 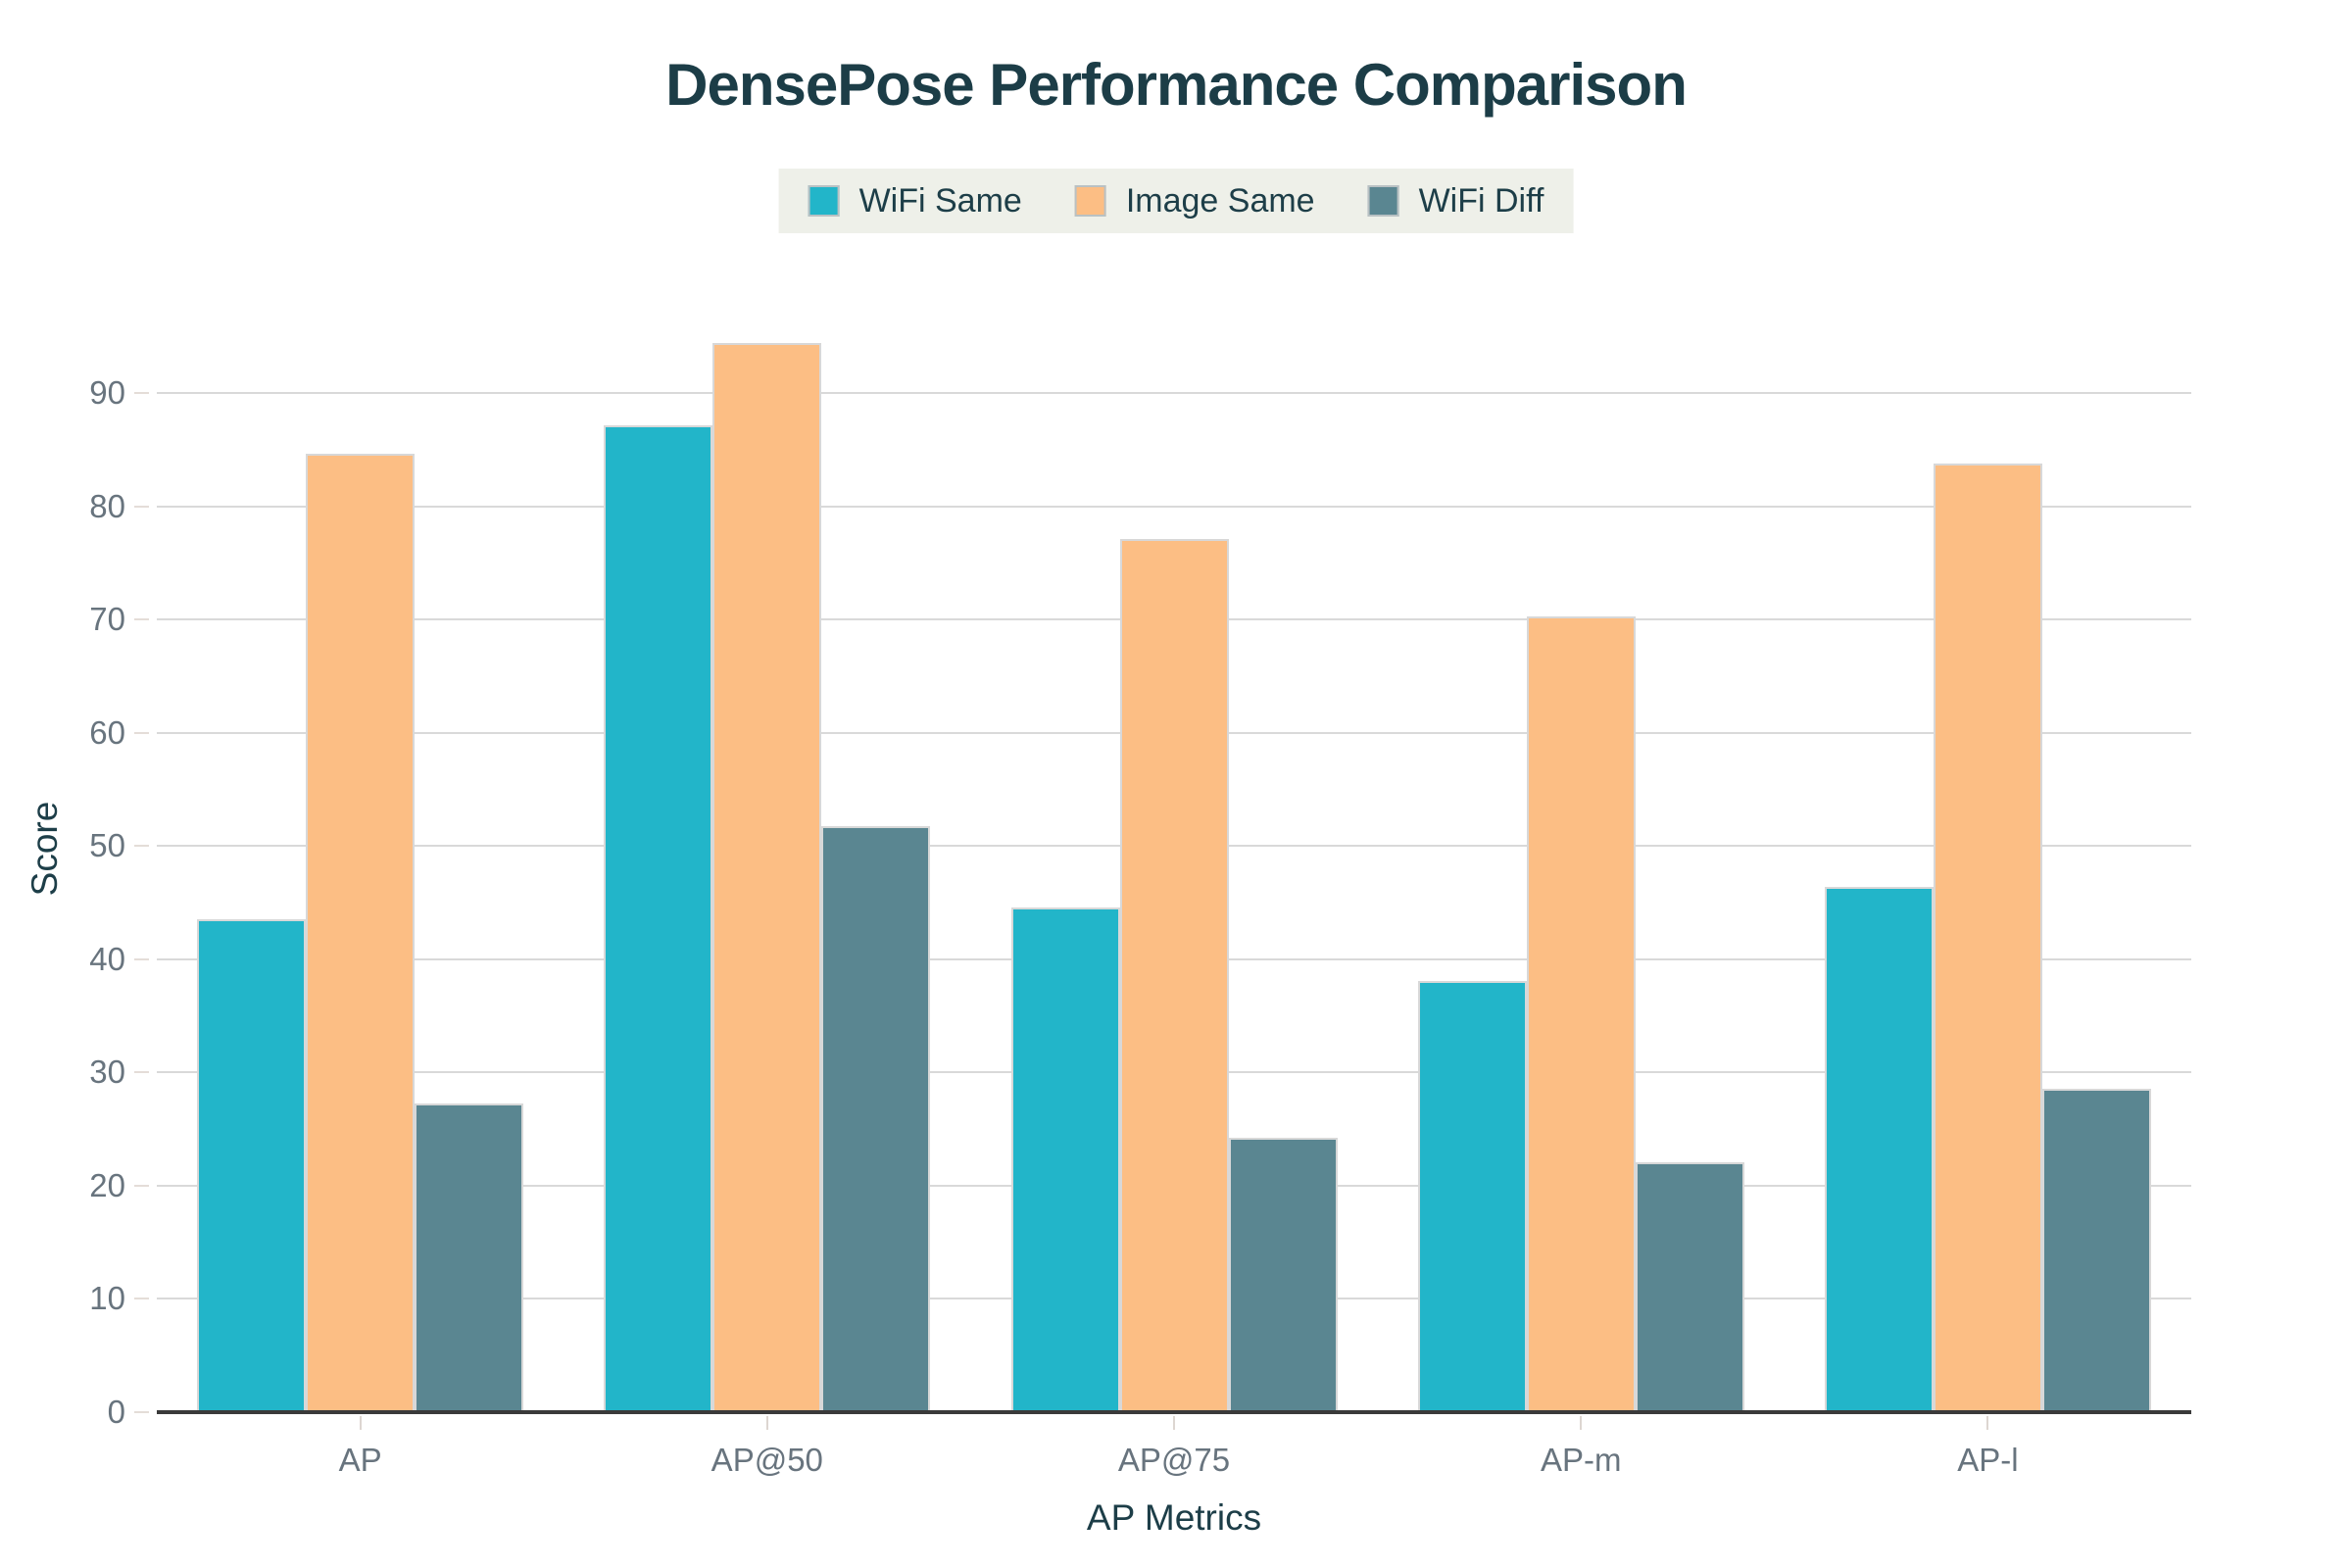 I want to click on x-axis-title: AP Metrics, so click(x=1174, y=1517).